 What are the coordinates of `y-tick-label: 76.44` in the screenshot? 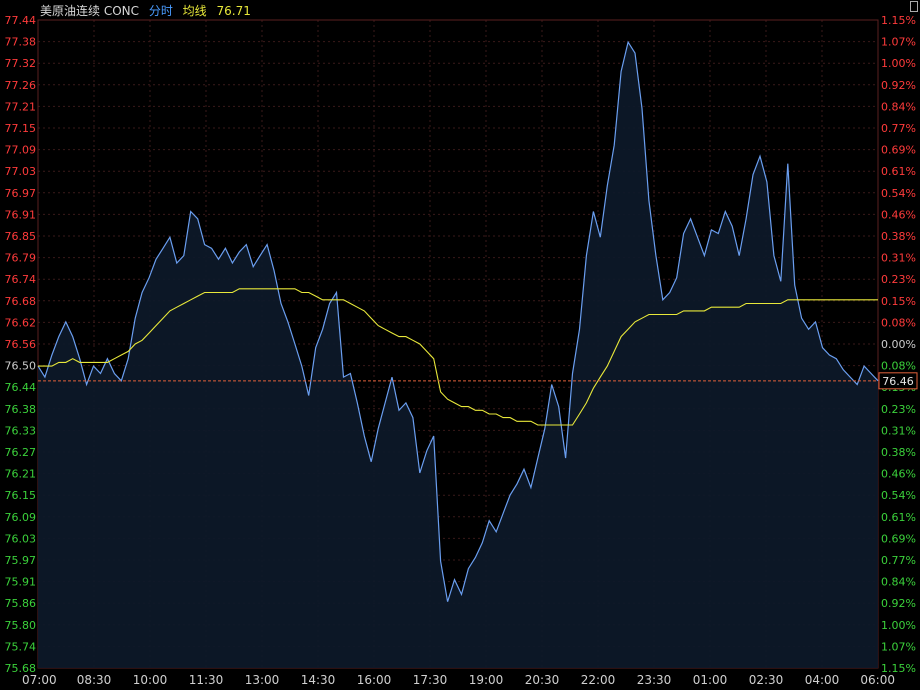 It's located at (21, 387).